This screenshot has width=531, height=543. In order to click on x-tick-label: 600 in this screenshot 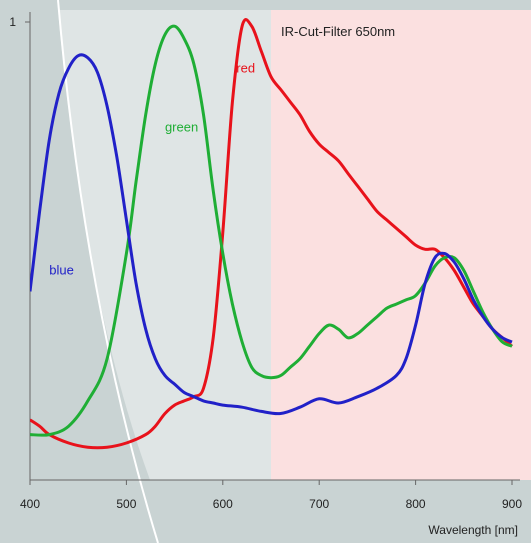, I will do `click(223, 504)`.